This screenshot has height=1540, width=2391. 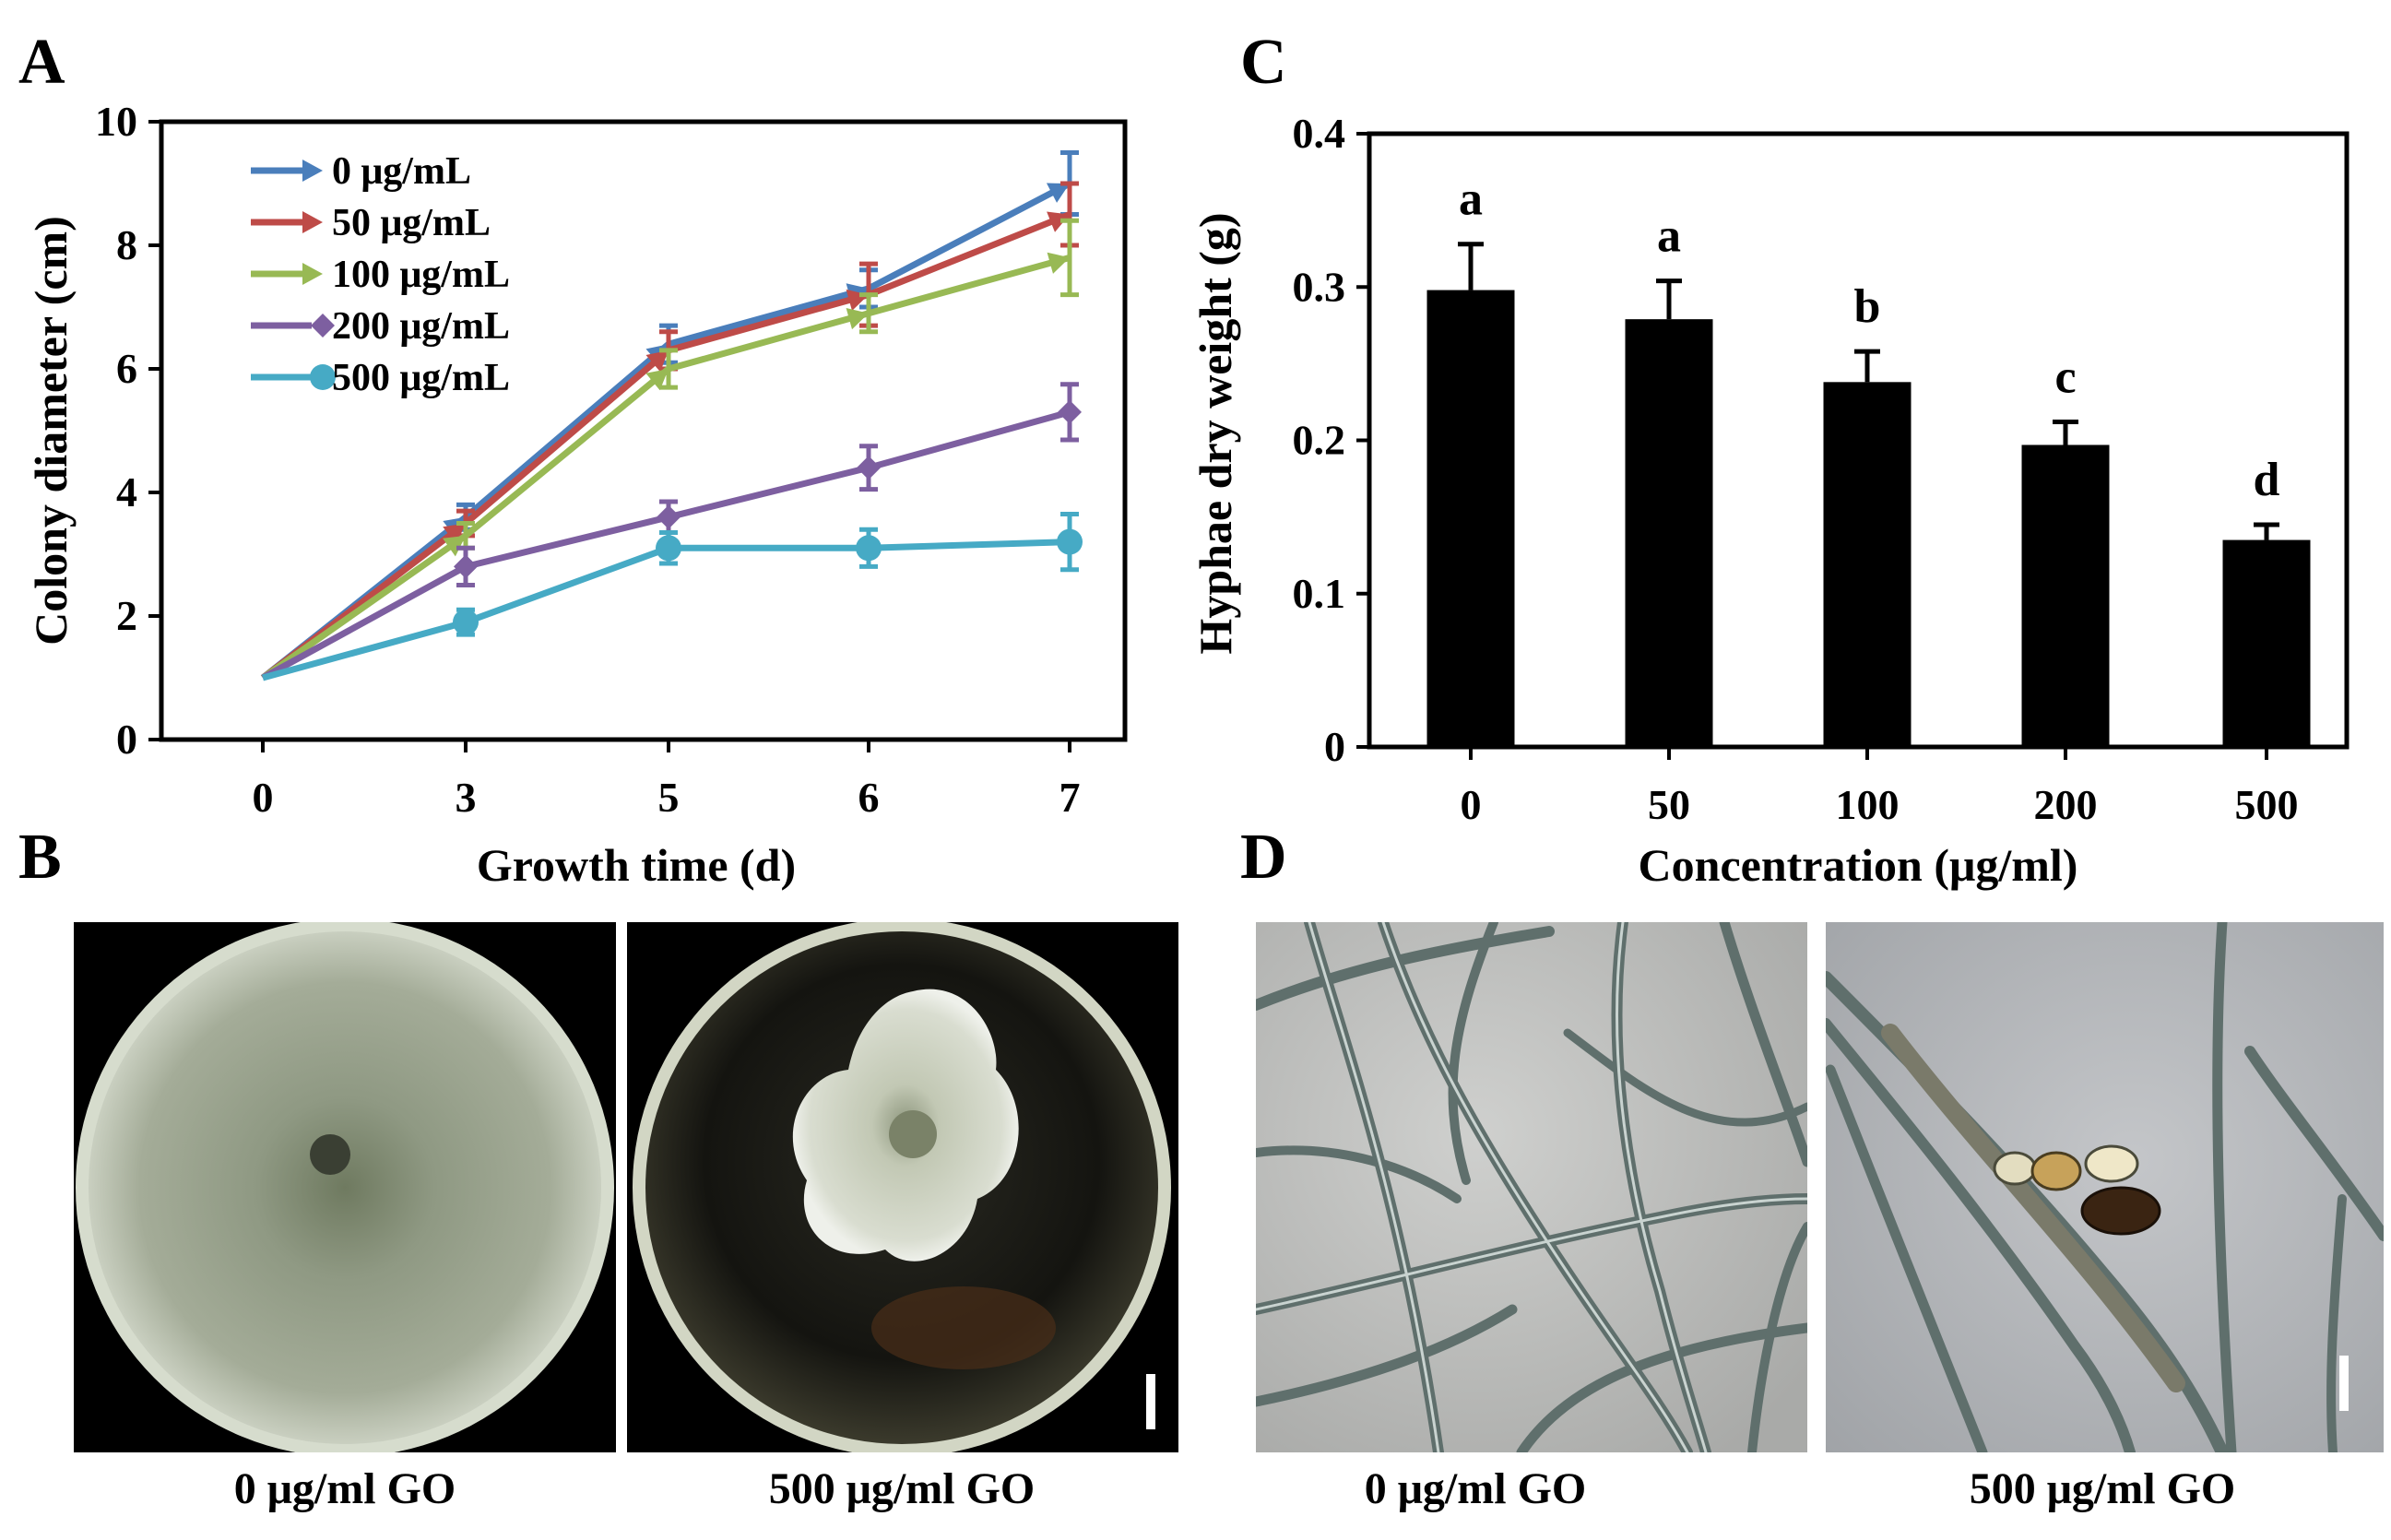 I want to click on panel-letter-d: D, so click(x=1264, y=858).